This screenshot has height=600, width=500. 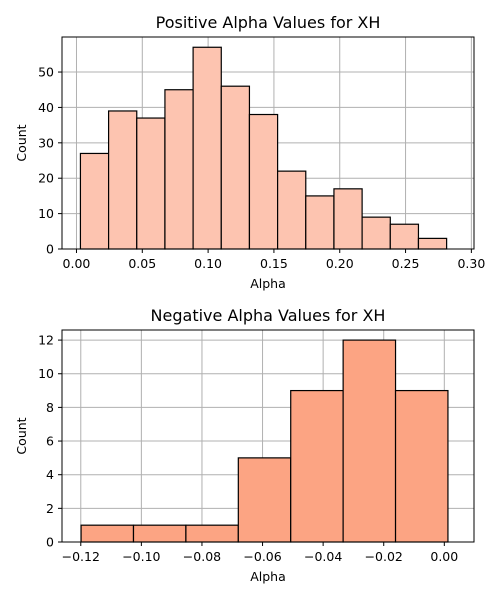 I want to click on positive-x-tick-label: 0.25, so click(x=406, y=263).